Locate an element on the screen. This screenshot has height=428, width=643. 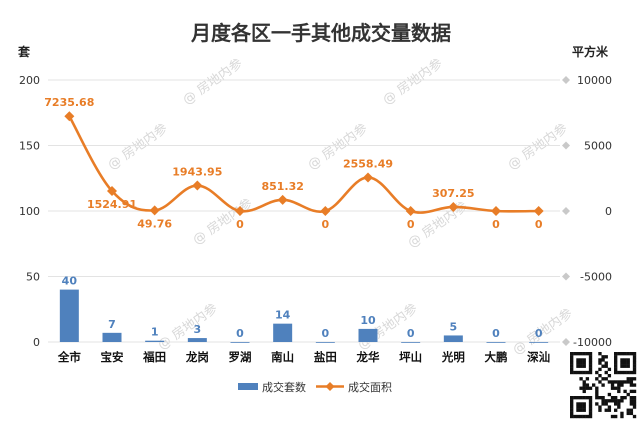
bar-value-label: 5 is located at coordinates (454, 326).